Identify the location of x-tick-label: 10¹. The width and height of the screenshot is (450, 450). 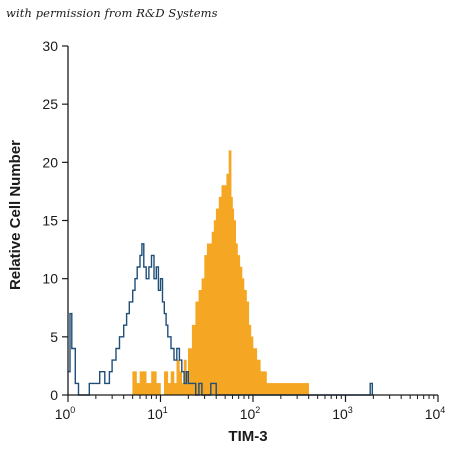
(157, 413).